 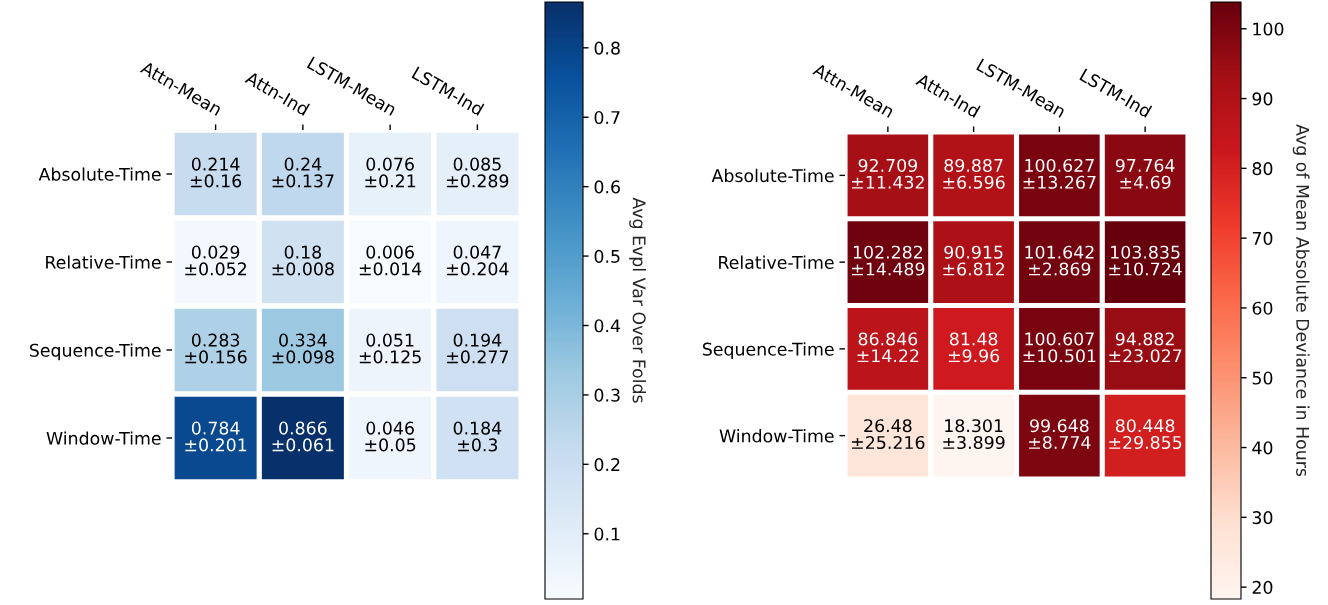 What do you see at coordinates (216, 436) in the screenshot?
I see `data-label: 0.784 ±0.201` at bounding box center [216, 436].